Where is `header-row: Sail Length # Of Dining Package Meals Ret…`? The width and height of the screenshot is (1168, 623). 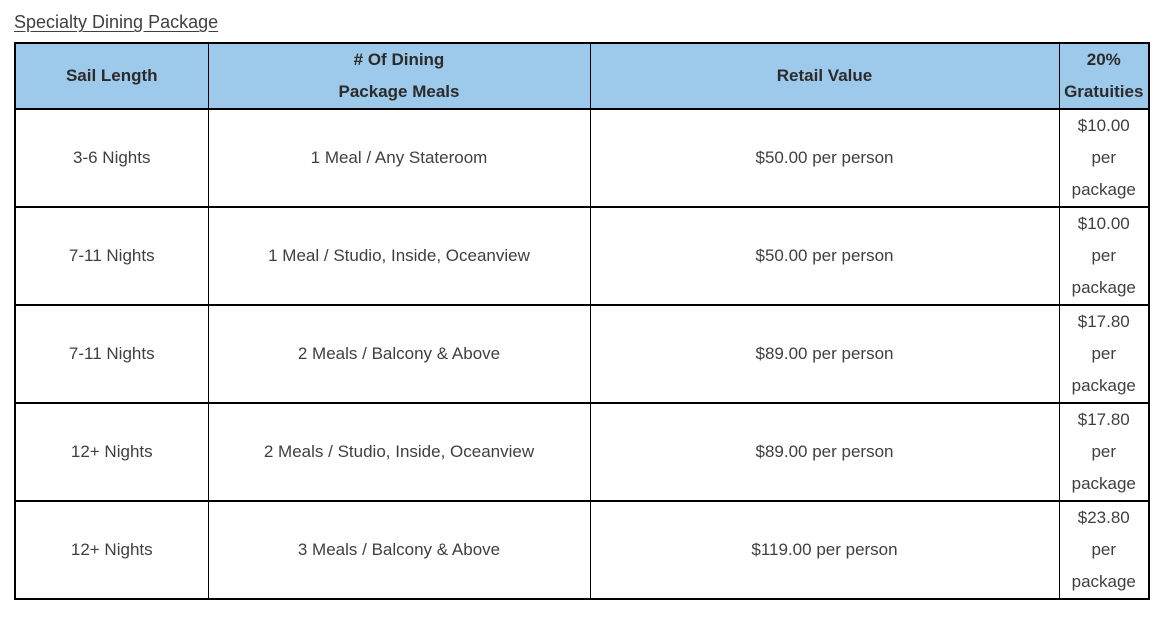
header-row: Sail Length # Of Dining Package Meals Ret… is located at coordinates (582, 76).